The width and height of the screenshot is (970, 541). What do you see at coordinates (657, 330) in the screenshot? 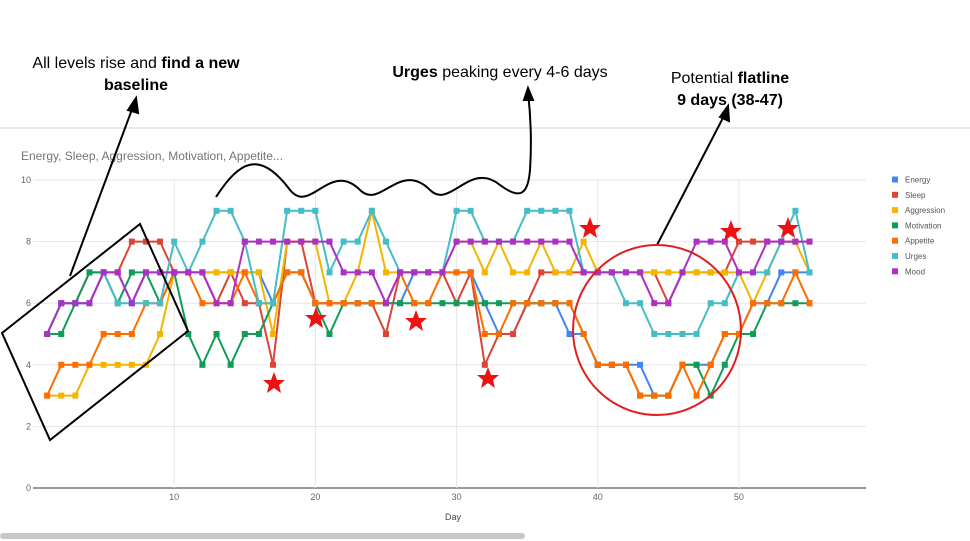
I see `circle` at bounding box center [657, 330].